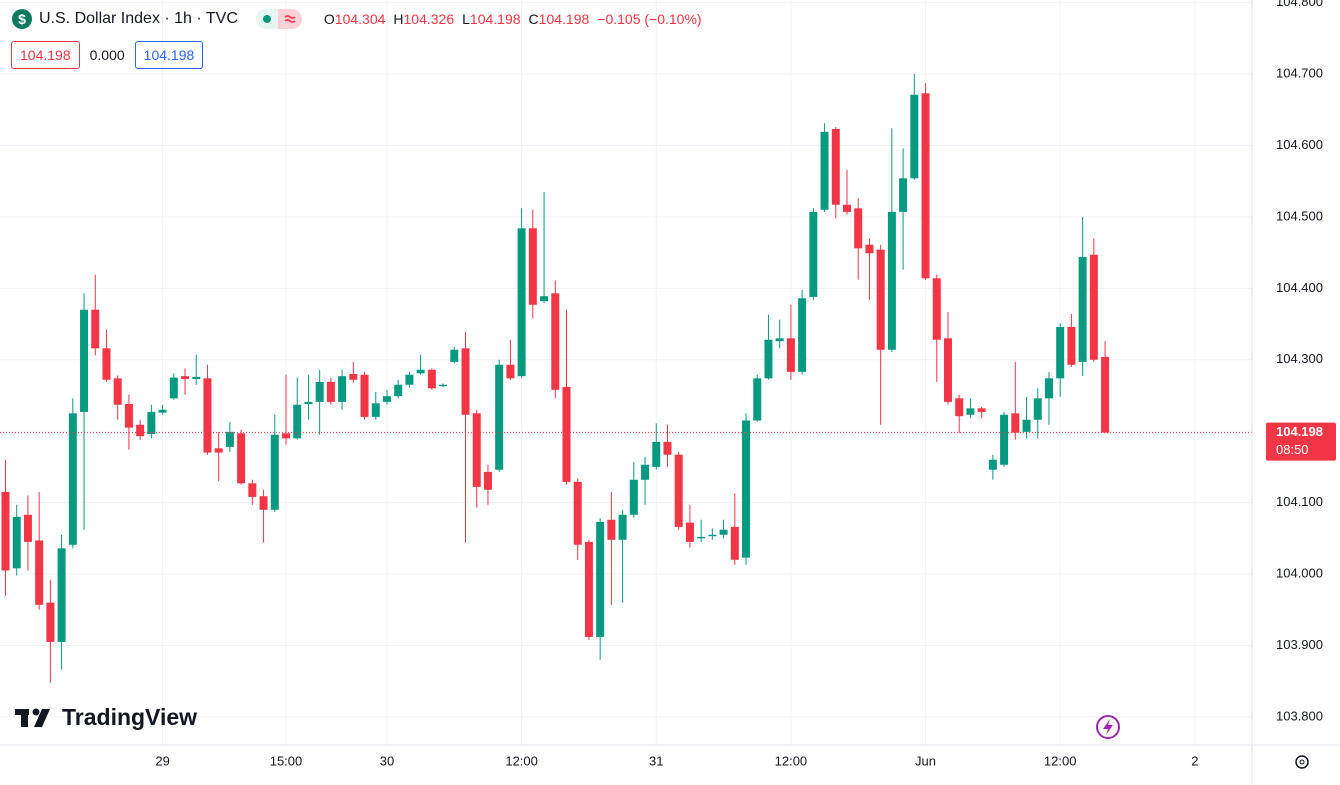  What do you see at coordinates (1299, 4) in the screenshot?
I see `y-tick-label: 104.800` at bounding box center [1299, 4].